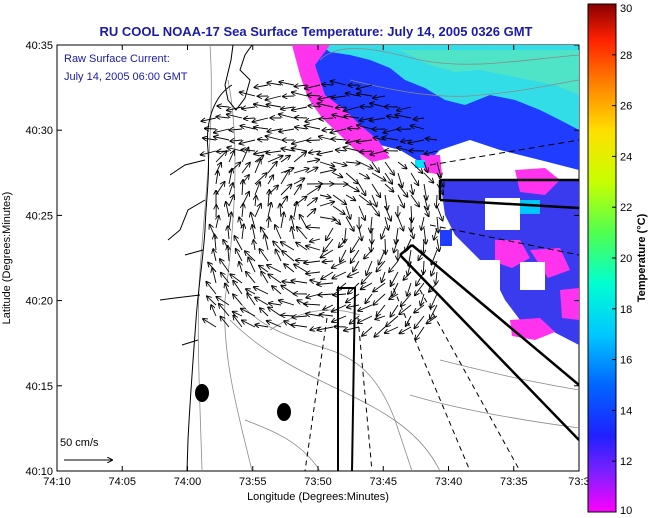 The image size is (651, 518). What do you see at coordinates (383, 482) in the screenshot?
I see `x-tick-label: 73:45` at bounding box center [383, 482].